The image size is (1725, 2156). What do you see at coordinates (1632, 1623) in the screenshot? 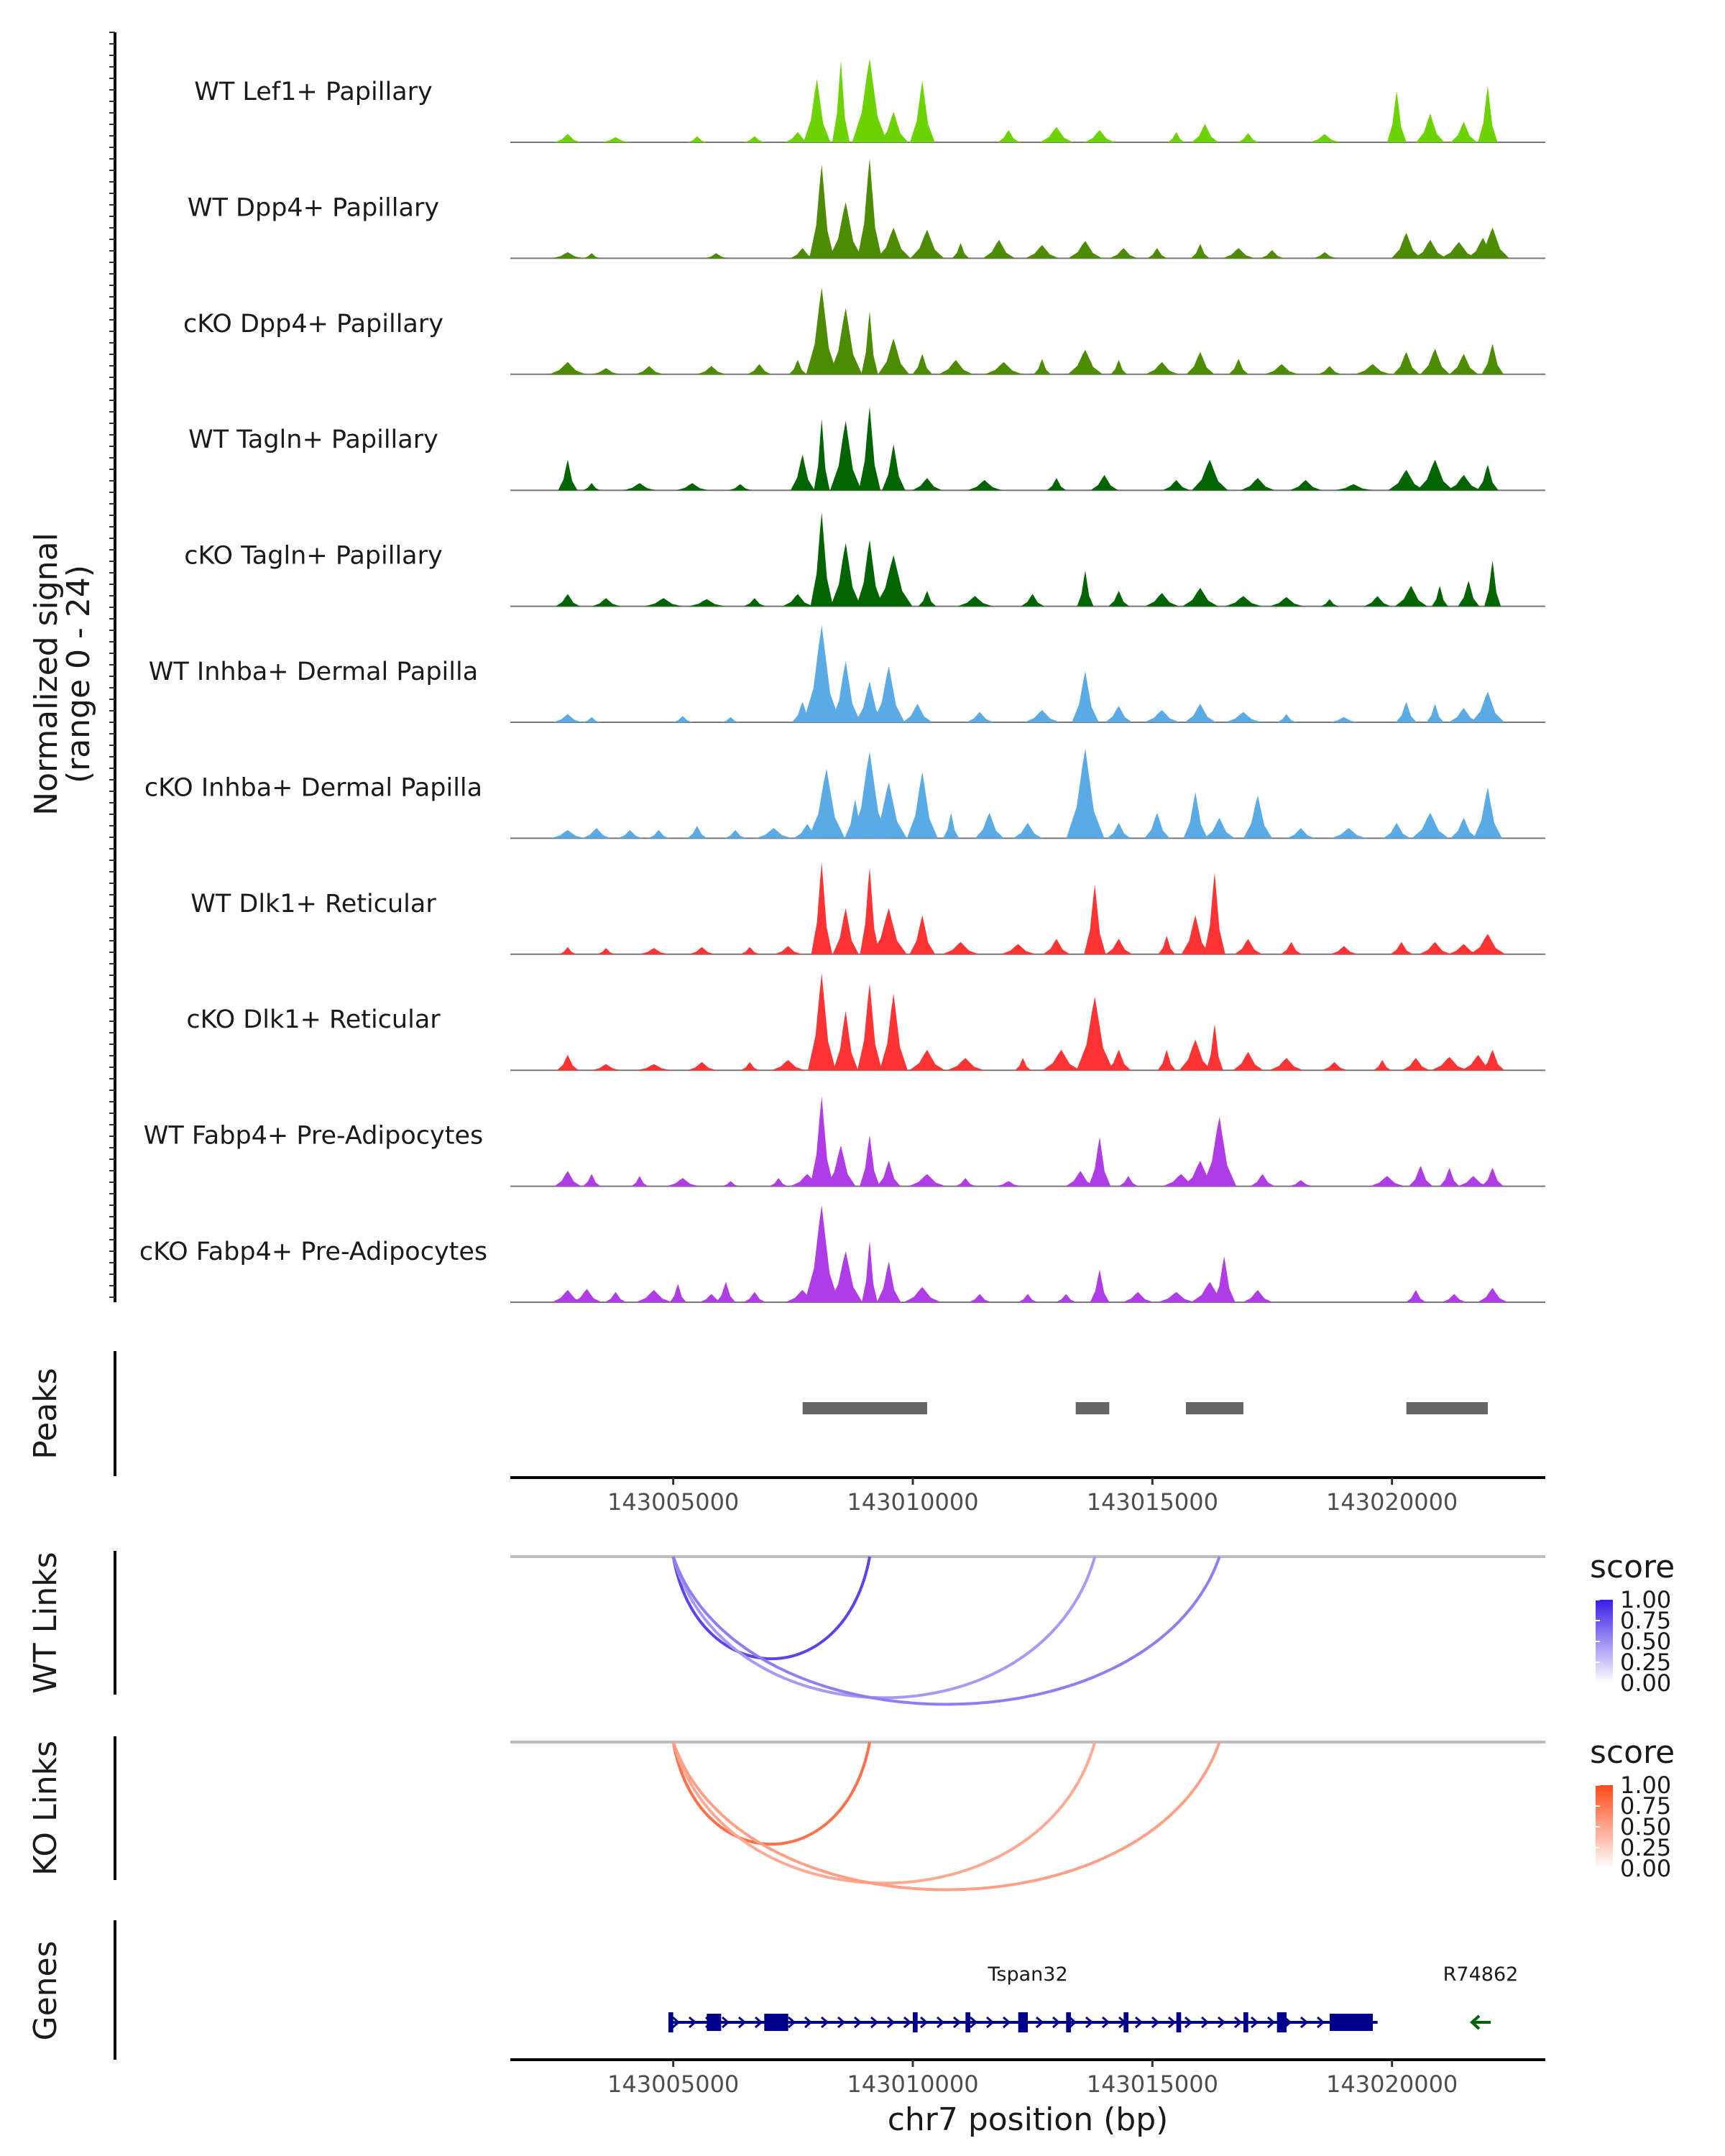
I see `wt-score-legend: score 1.000.750.500.250.00` at bounding box center [1632, 1623].